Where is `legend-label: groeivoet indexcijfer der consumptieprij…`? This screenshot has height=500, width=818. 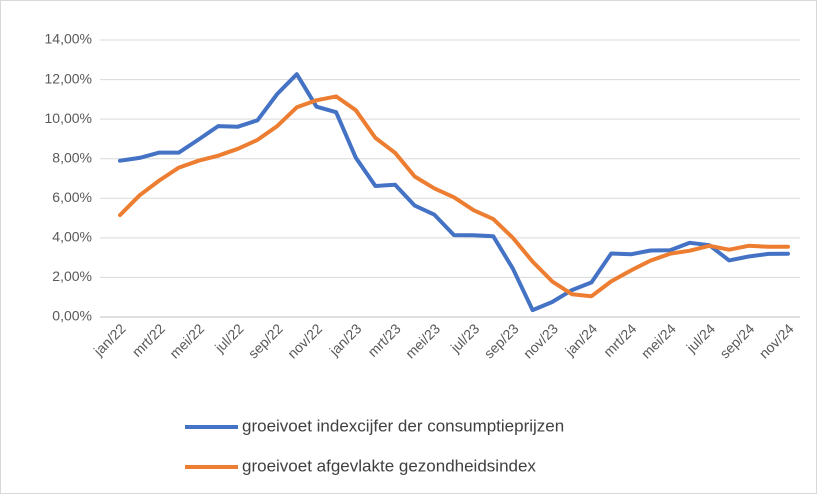
legend-label: groeivoet indexcijfer der consumptieprij… is located at coordinates (403, 425).